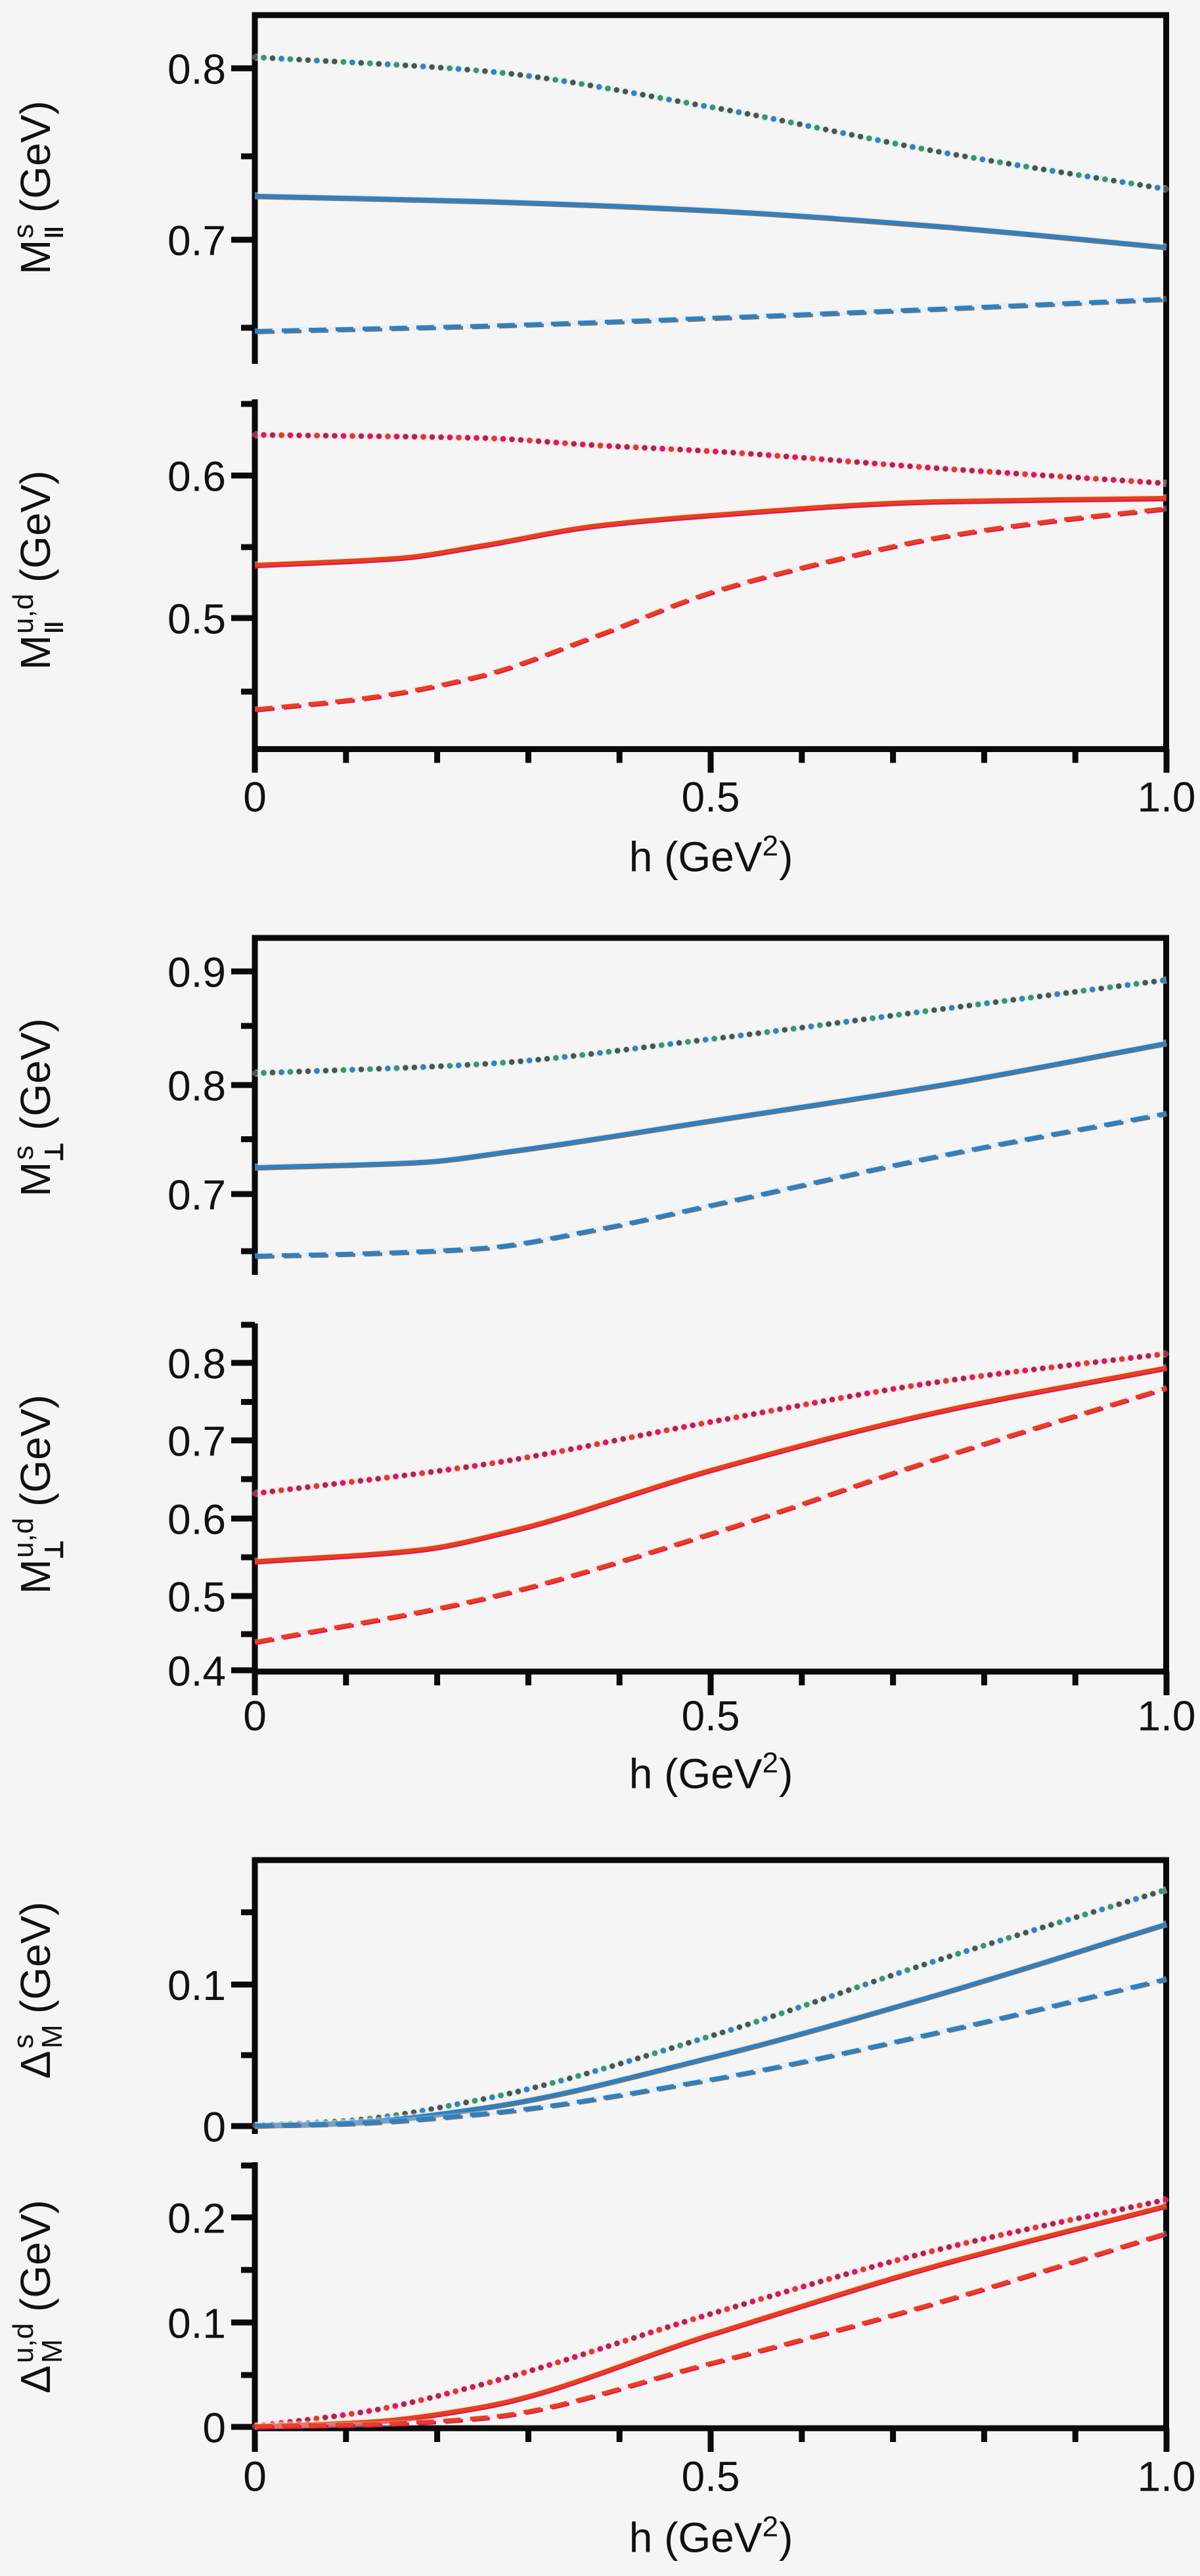 This screenshot has height=2576, width=1200. I want to click on svg-text: 0.4, so click(196, 1671).